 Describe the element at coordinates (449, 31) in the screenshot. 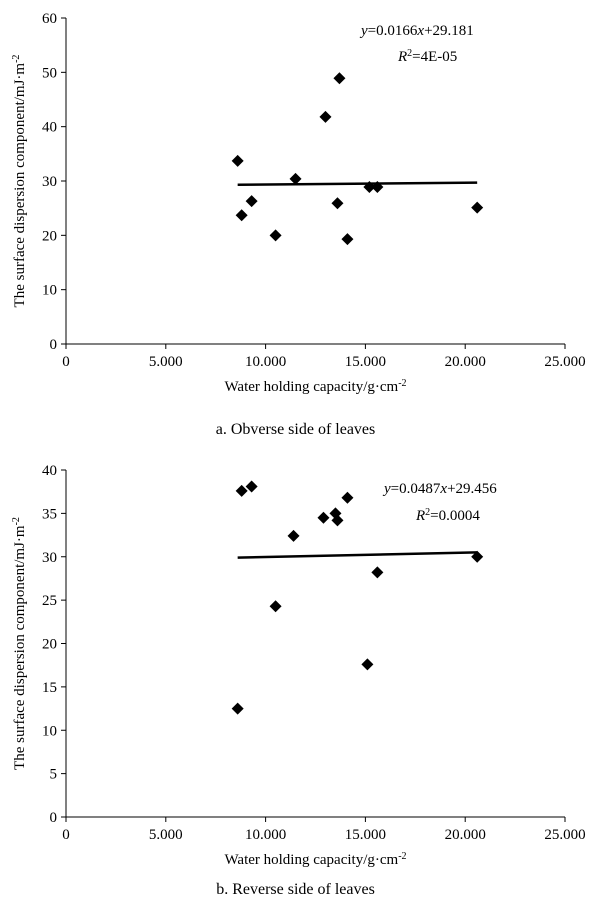

I see `a-eq-const: +29.181` at that location.